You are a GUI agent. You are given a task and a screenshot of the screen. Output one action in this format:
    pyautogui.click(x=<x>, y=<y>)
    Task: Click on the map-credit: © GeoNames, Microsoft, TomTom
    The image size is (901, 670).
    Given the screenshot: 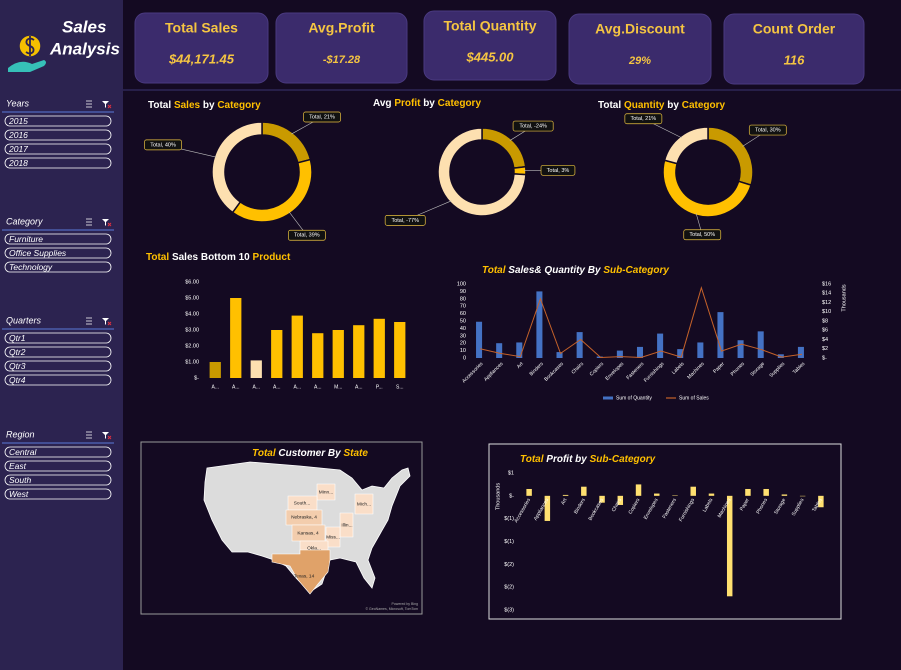 What is the action you would take?
    pyautogui.click(x=392, y=609)
    